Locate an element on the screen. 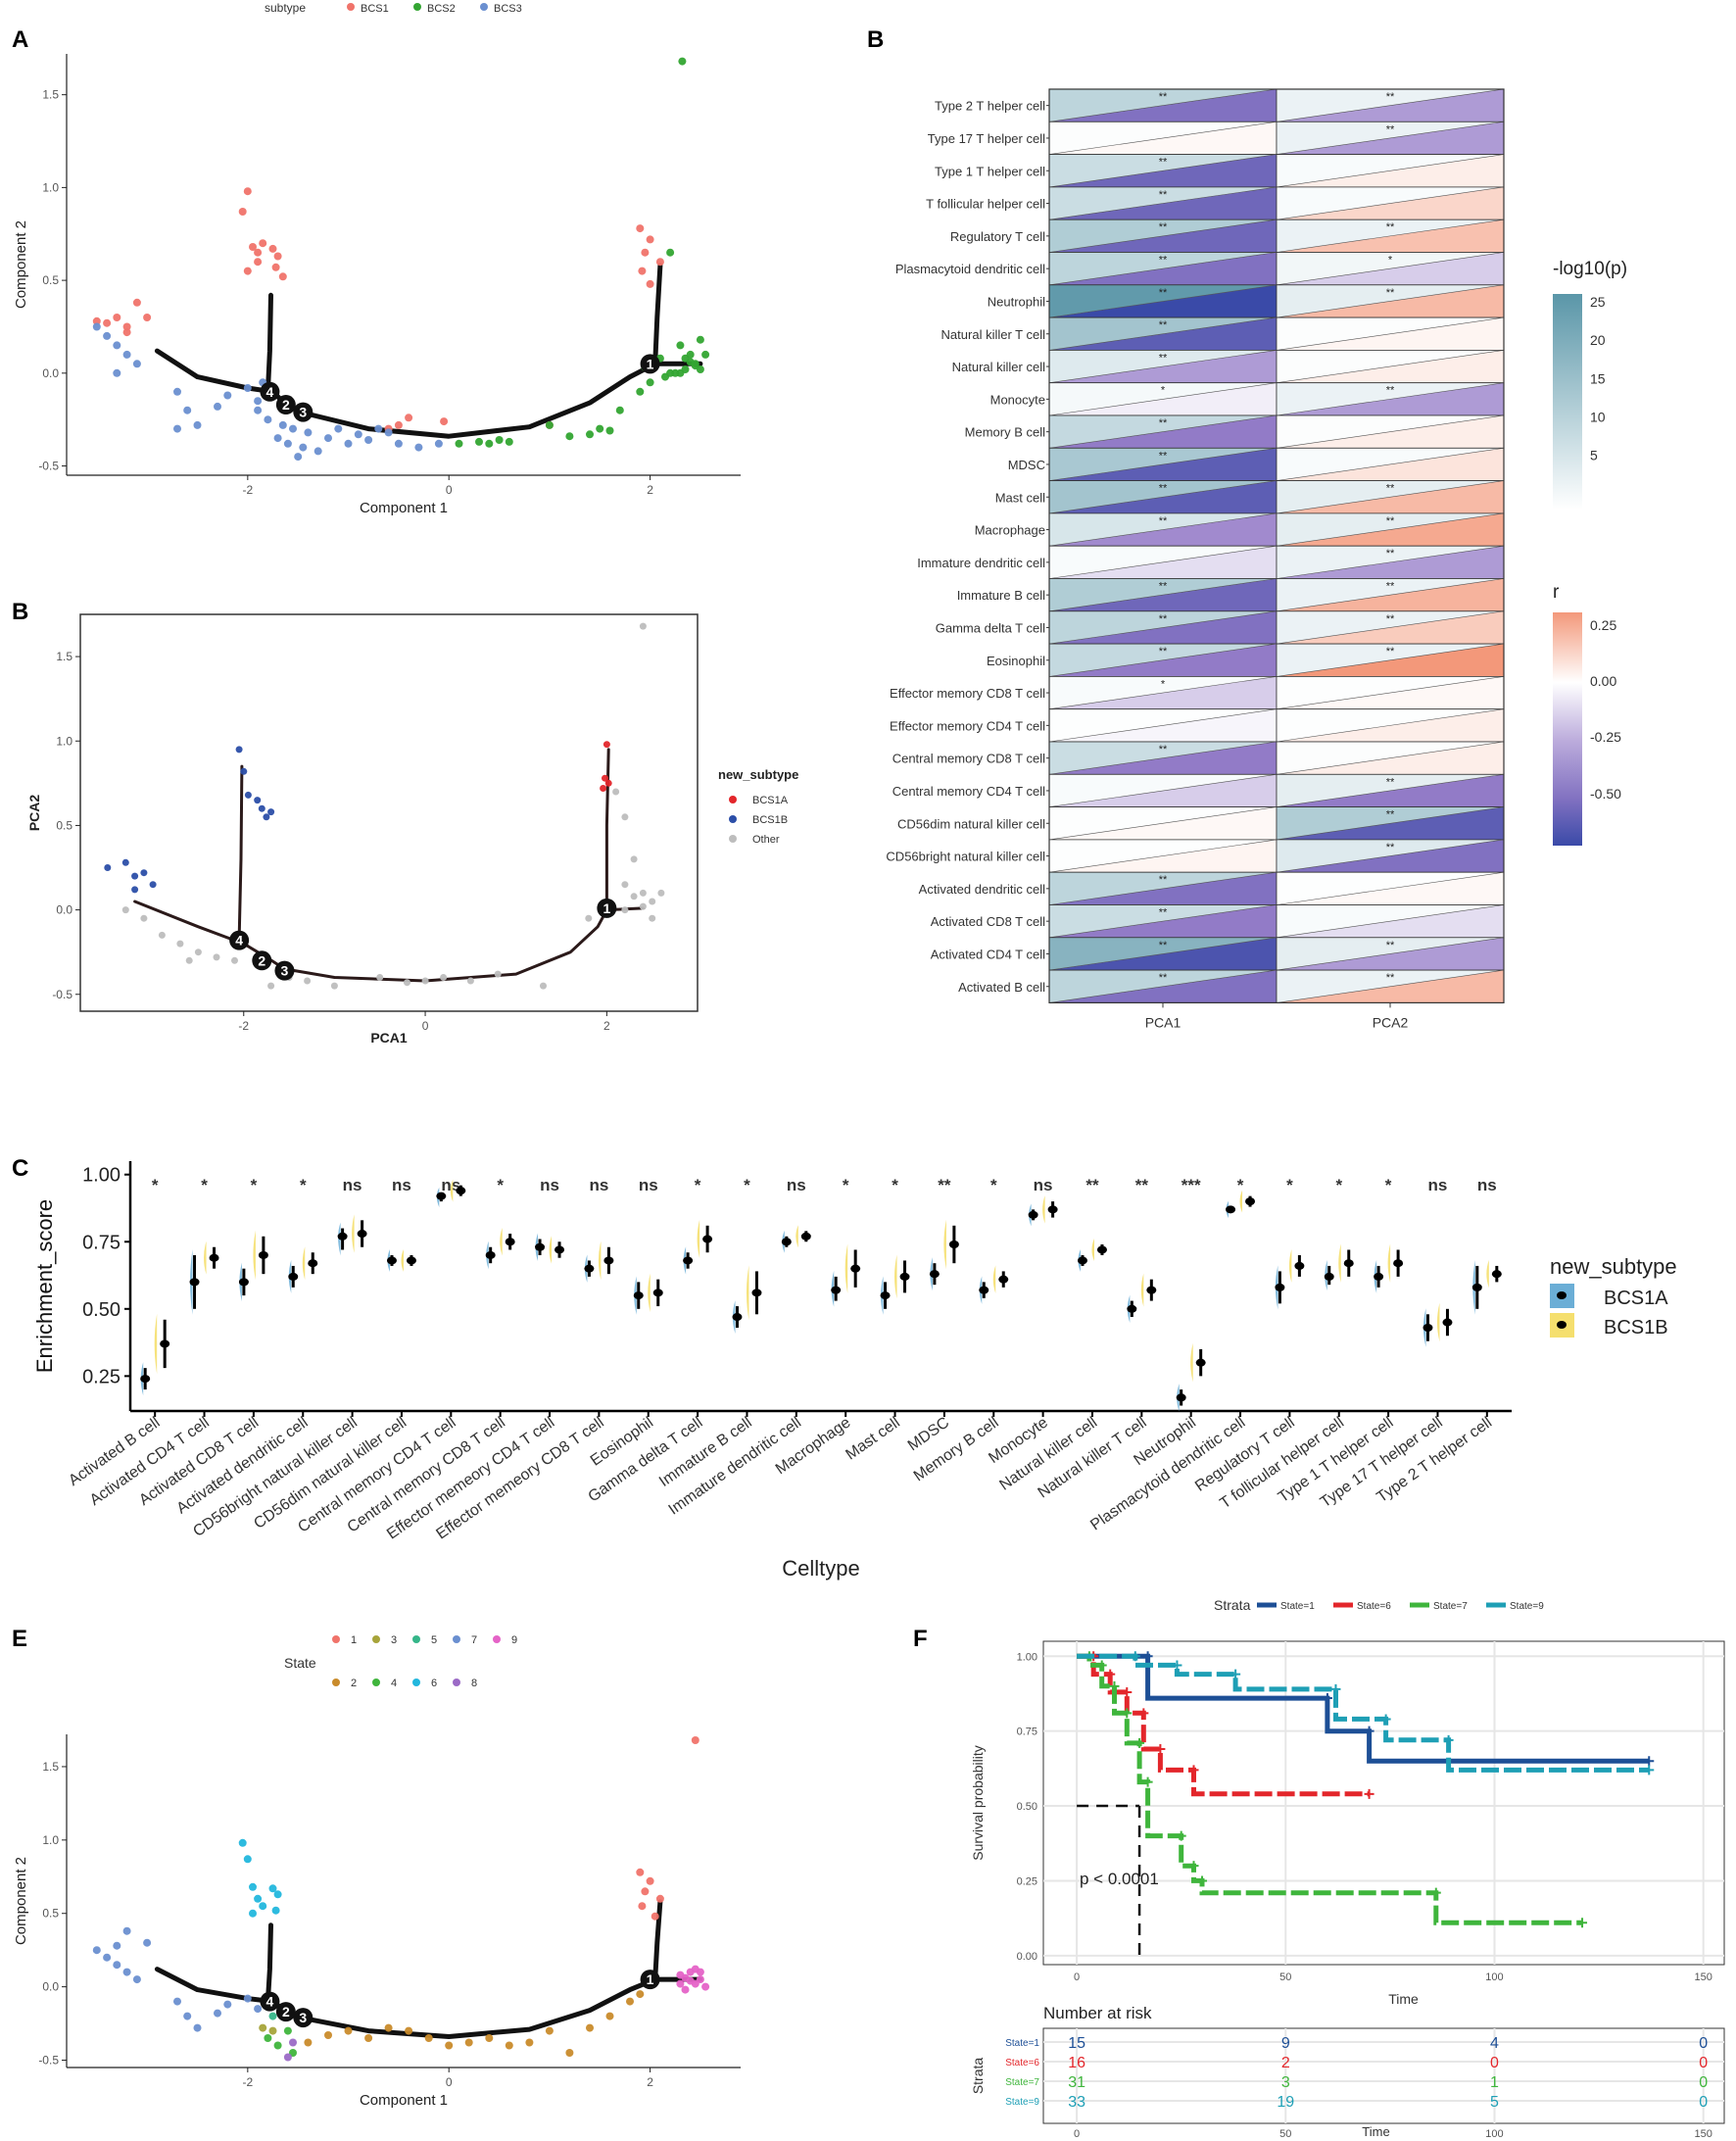  branch-node-label: 2 is located at coordinates (286, 405).